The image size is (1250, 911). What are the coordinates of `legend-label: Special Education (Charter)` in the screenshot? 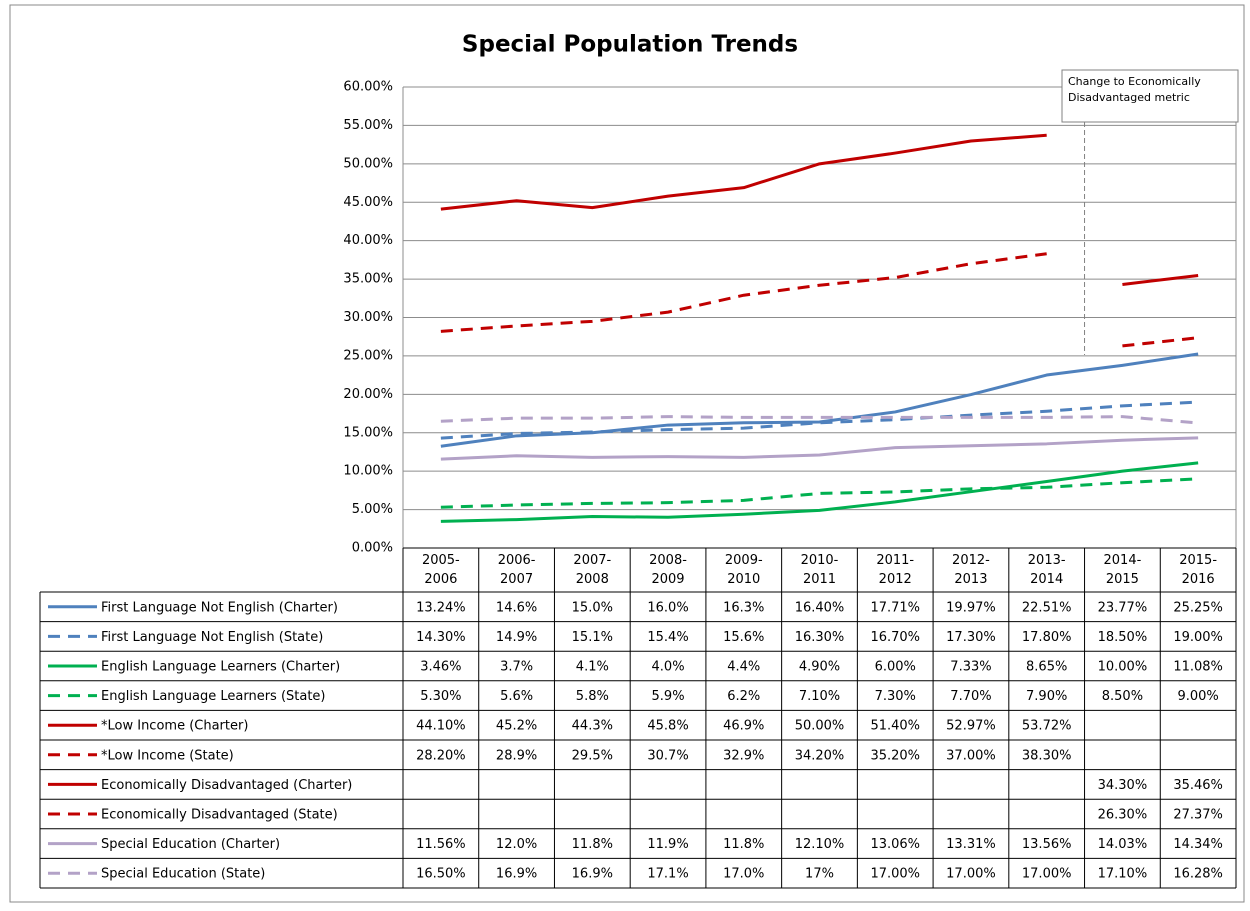 It's located at (190, 844).